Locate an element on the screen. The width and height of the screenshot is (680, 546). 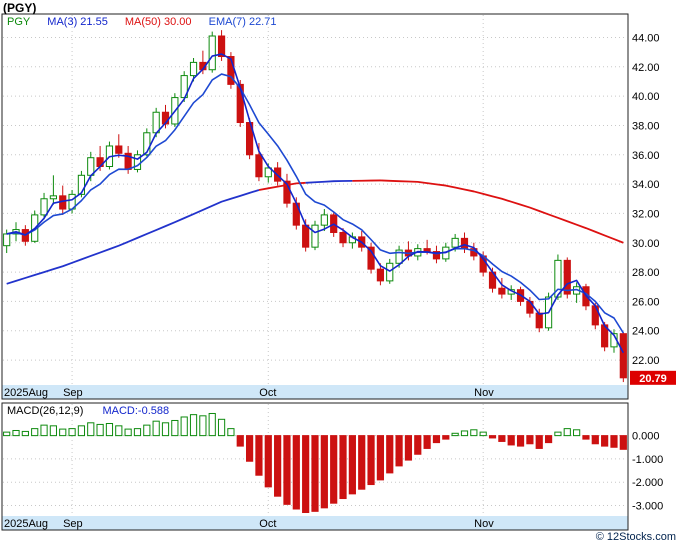
y-axis-label: 22.00 is located at coordinates (646, 361).